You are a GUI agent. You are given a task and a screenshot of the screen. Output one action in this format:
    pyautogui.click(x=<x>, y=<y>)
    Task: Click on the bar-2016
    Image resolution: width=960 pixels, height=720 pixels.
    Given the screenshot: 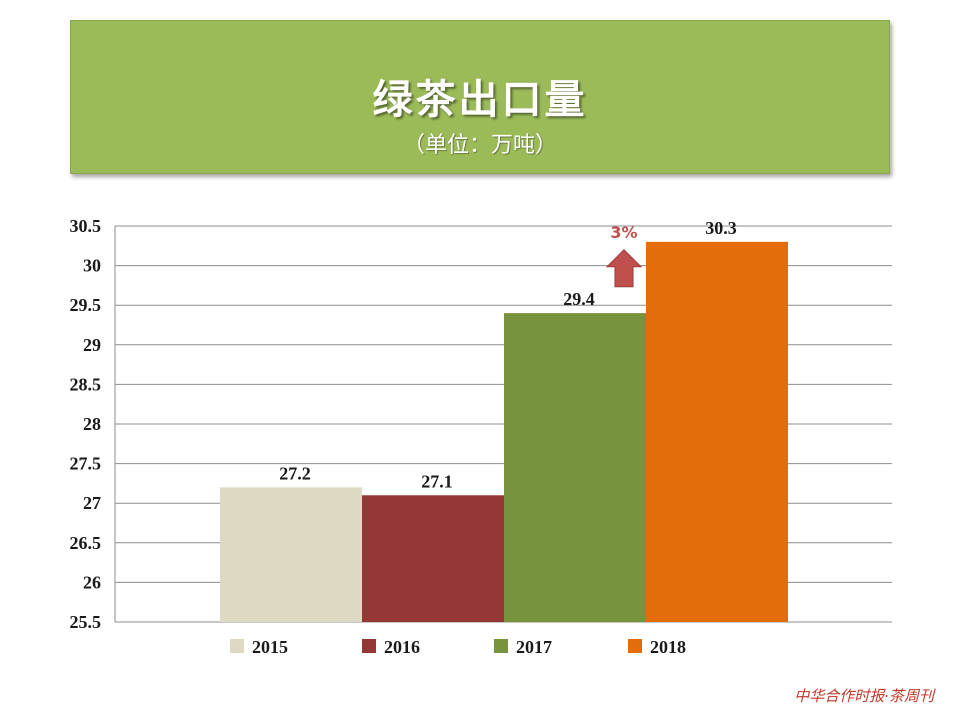 What is the action you would take?
    pyautogui.click(x=433, y=558)
    